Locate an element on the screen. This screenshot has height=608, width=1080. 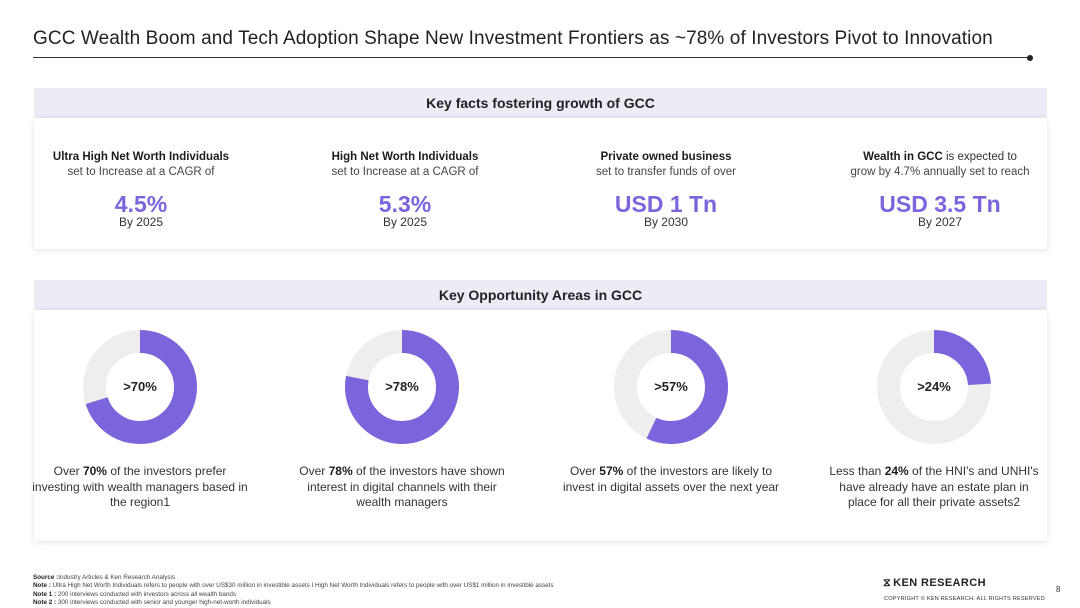
brand-logo: ⧖ KEN RESEARCH is located at coordinates (934, 583).